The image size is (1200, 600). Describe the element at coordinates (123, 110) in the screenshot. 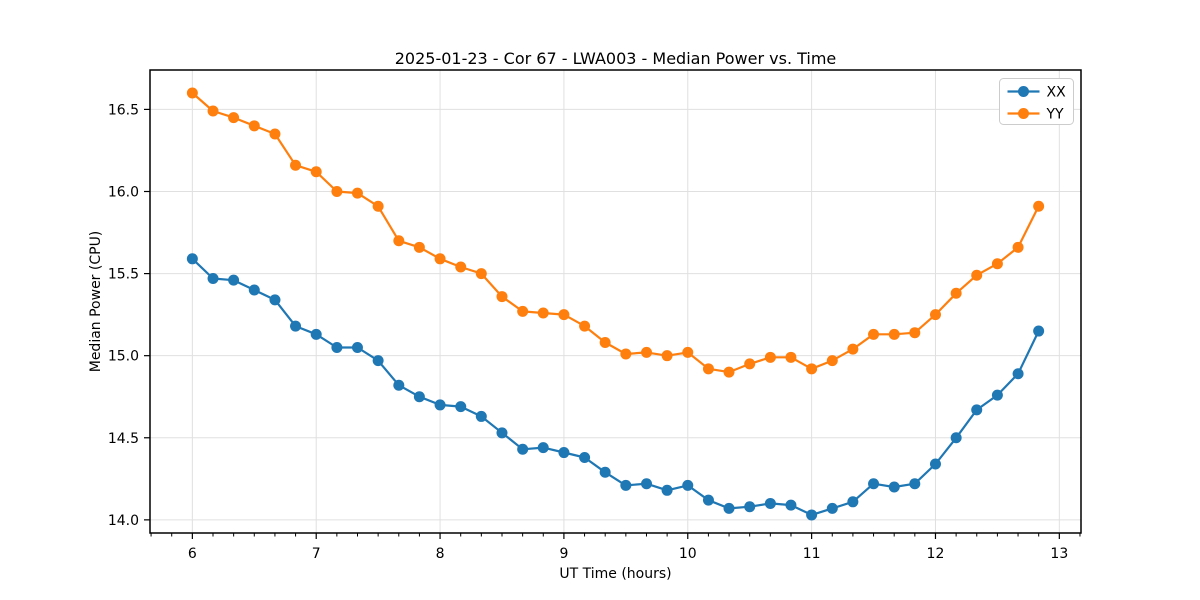

I see `y-tick-label: 16.5` at that location.